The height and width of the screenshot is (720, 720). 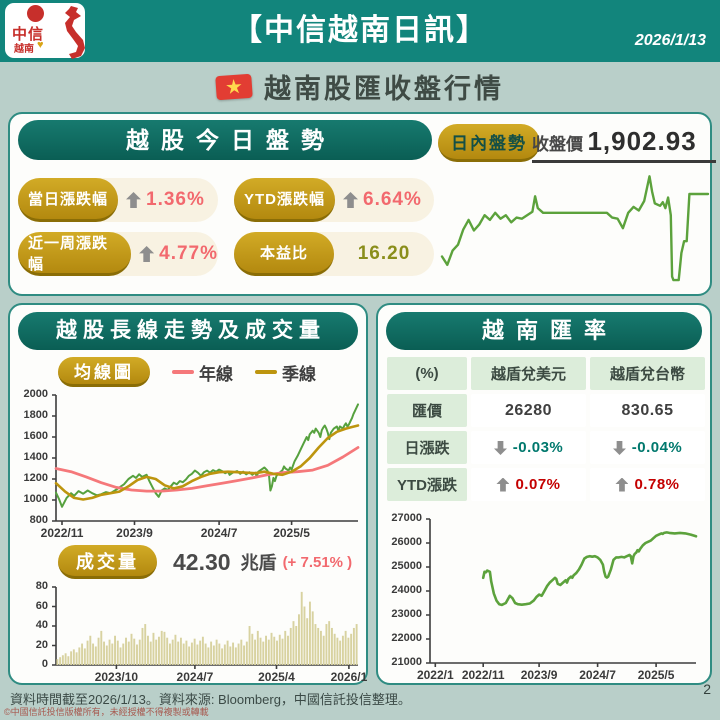 I want to click on heart-icon: ♥, so click(x=40, y=45).